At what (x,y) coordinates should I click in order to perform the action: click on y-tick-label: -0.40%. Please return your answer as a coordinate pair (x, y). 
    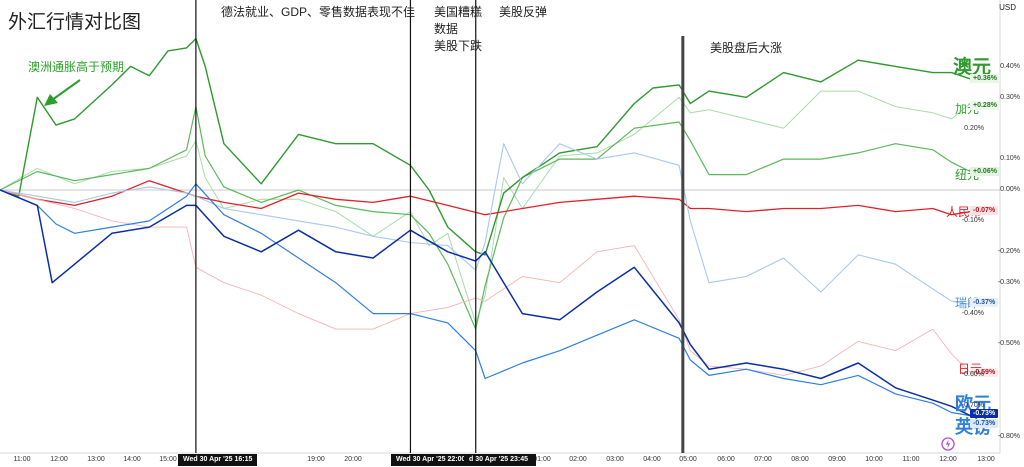
    Looking at the image, I should click on (972, 313).